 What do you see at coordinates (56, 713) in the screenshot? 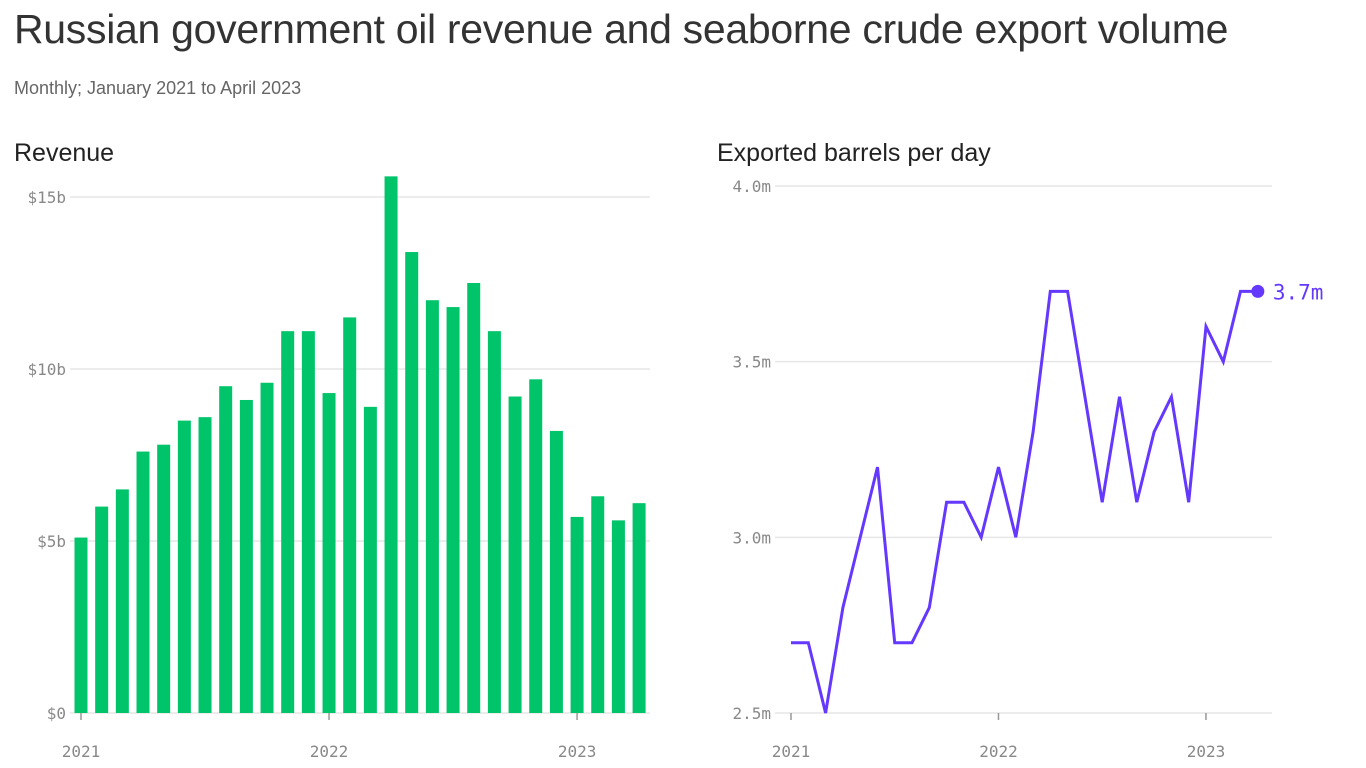
I see `y-tick-label: $0` at bounding box center [56, 713].